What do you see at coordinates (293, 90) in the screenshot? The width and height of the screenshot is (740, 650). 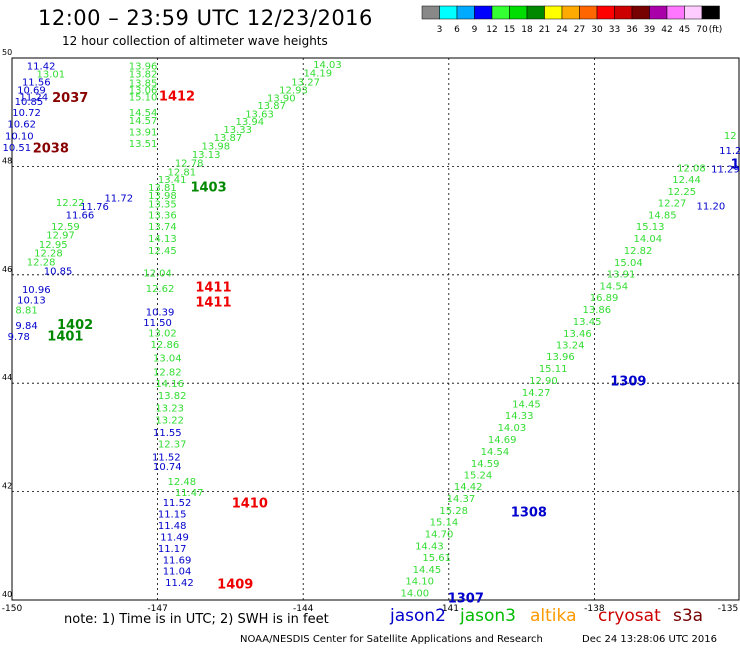 I see `wave-height-point: 12.93` at bounding box center [293, 90].